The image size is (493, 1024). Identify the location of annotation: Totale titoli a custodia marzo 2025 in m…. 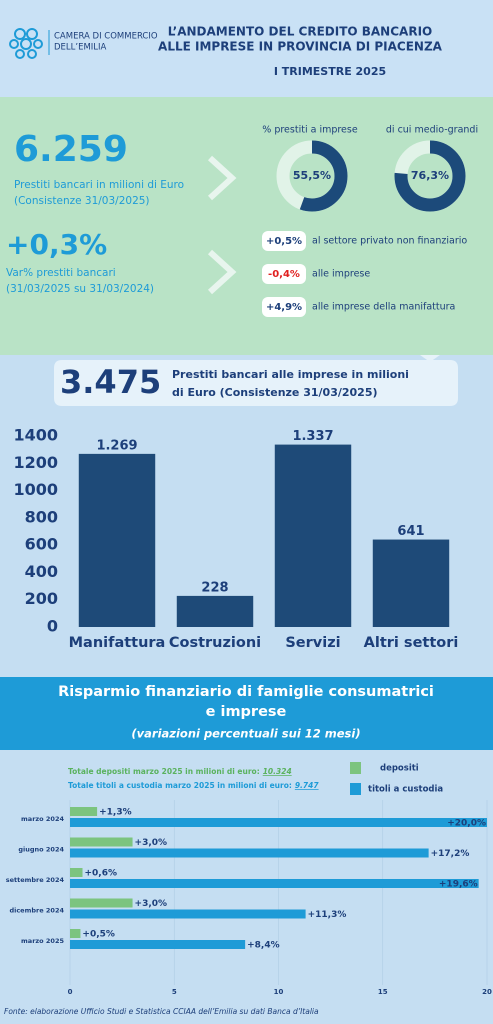
(193, 785).